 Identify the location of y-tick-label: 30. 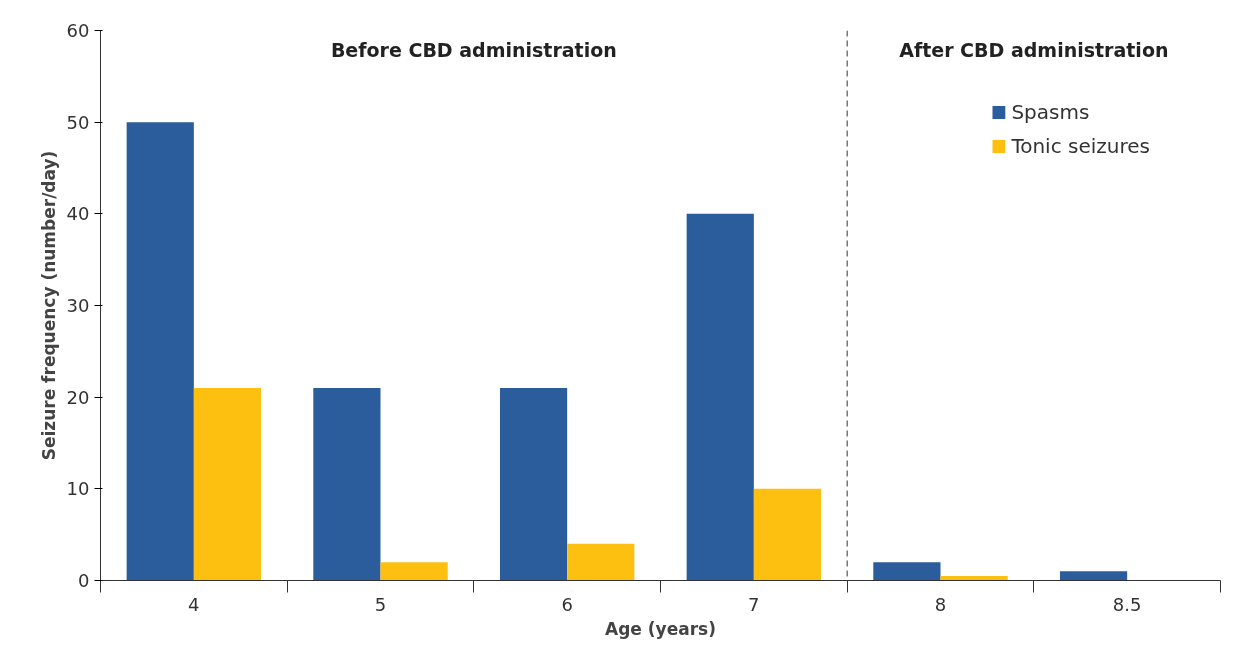
(78, 305).